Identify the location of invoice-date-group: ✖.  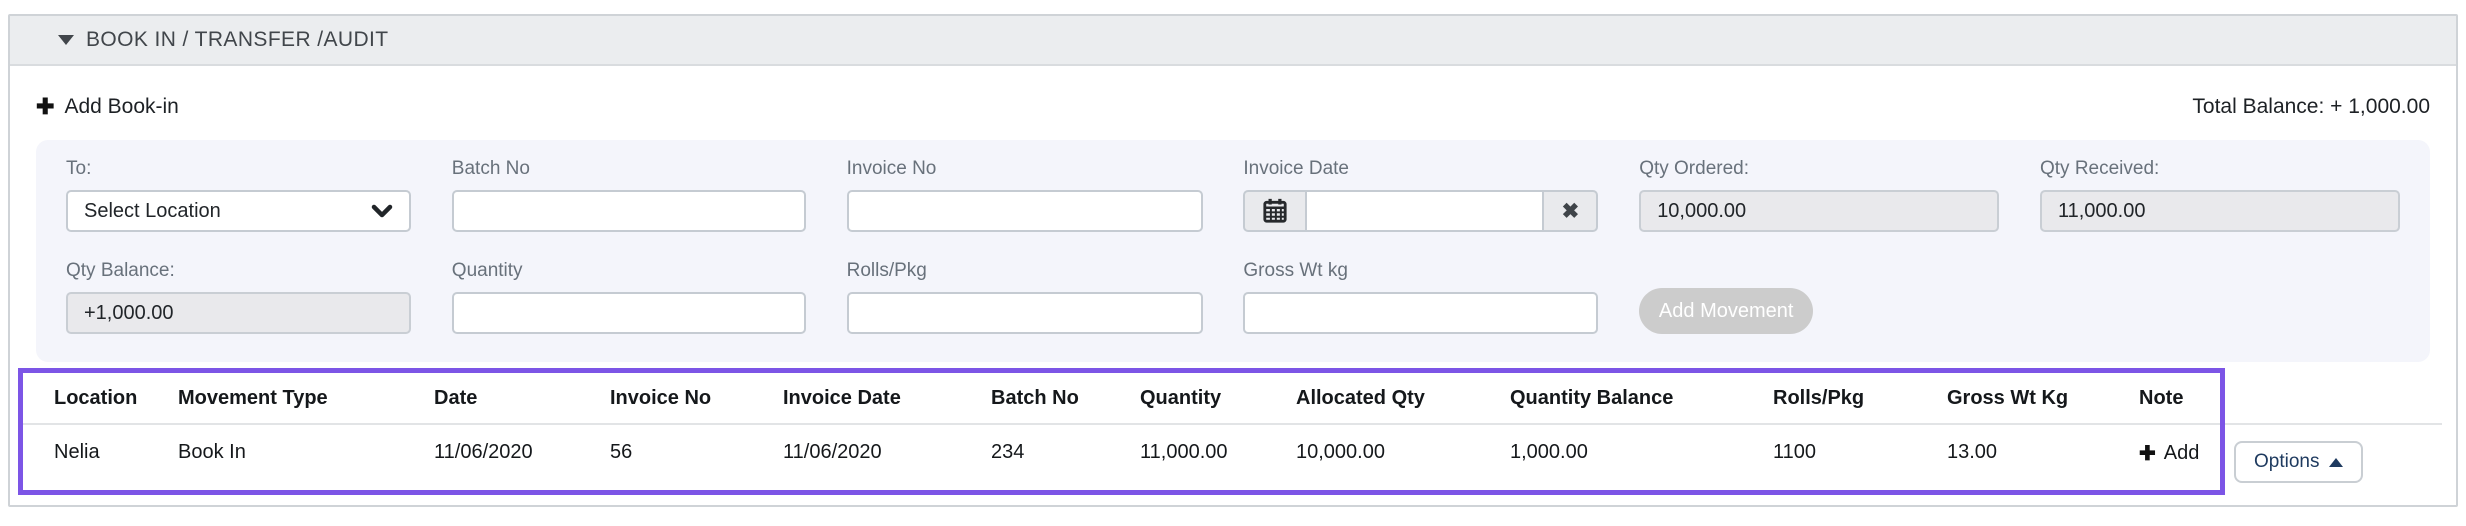
(1421, 211).